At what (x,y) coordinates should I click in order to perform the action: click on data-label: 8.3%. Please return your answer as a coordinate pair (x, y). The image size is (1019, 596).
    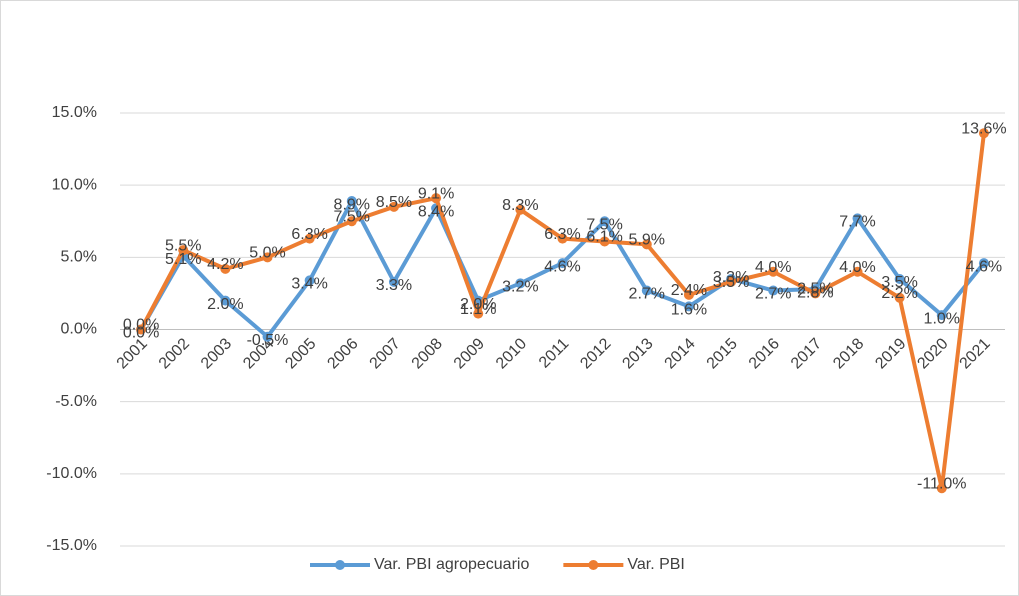
    Looking at the image, I should click on (520, 205).